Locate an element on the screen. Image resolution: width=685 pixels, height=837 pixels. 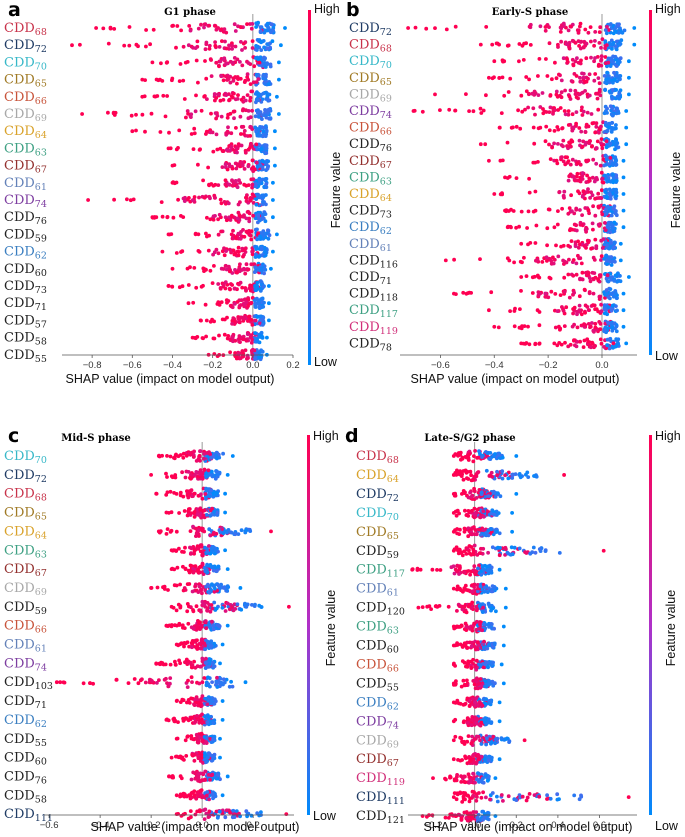
feature-label: CDD62 is located at coordinates (25, 253).